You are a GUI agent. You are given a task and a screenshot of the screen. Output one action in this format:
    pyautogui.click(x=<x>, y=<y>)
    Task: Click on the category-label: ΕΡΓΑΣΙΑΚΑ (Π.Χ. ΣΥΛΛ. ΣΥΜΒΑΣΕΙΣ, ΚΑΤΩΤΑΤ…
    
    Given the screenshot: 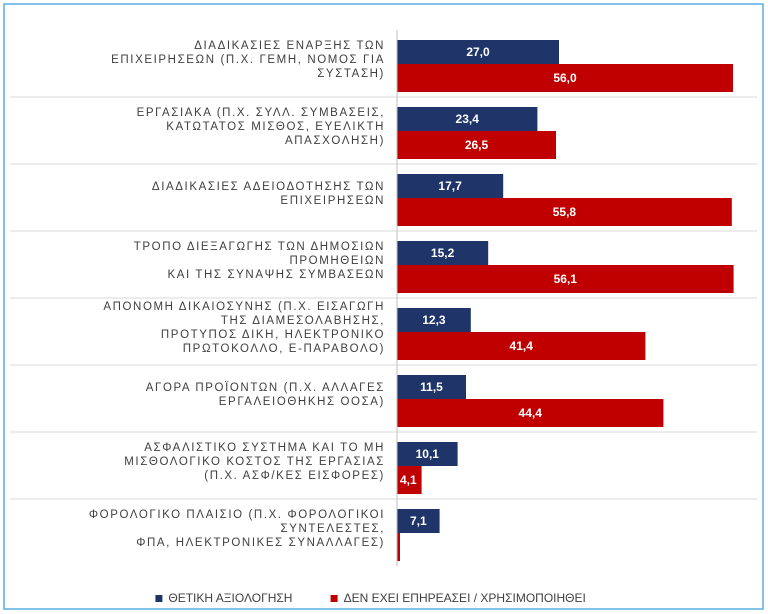 What is the action you would take?
    pyautogui.click(x=260, y=126)
    